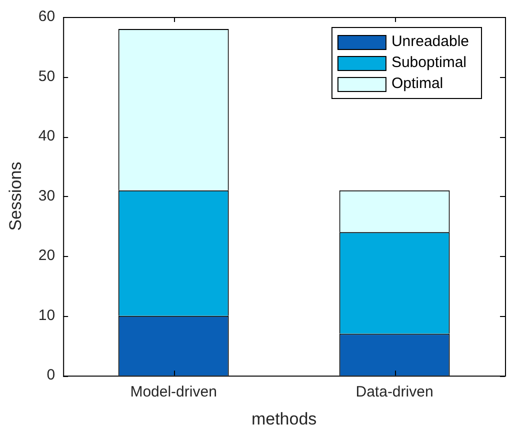 This screenshot has height=436, width=515. What do you see at coordinates (51, 375) in the screenshot?
I see `y-tick-label: 0` at bounding box center [51, 375].